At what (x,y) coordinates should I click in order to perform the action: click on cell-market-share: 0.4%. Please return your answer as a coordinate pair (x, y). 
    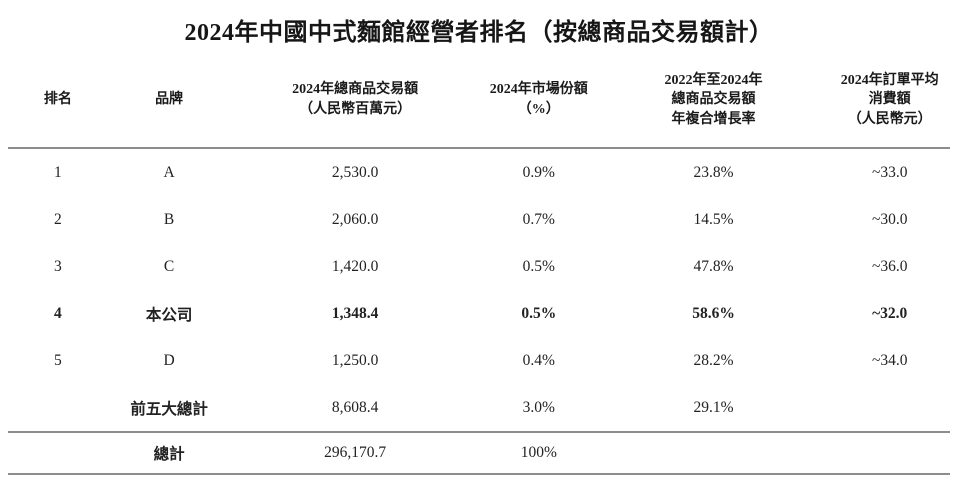
    Looking at the image, I should click on (538, 360).